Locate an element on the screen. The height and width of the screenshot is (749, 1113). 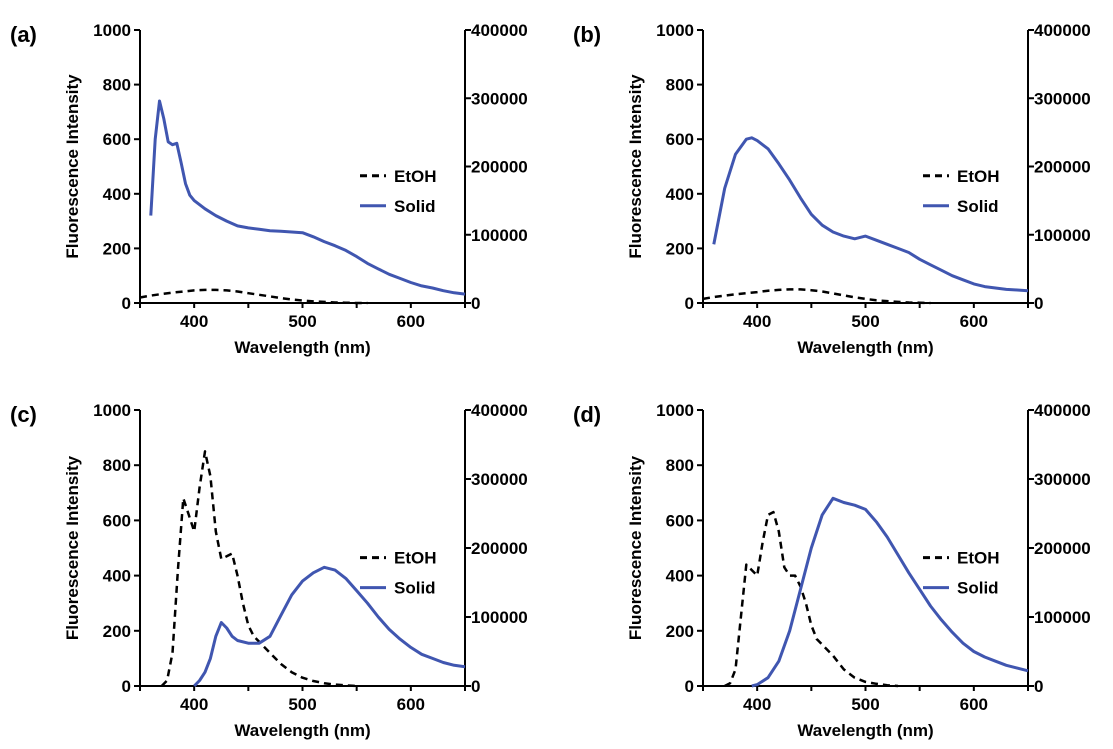
panel-label: (c) is located at coordinates (23, 414).